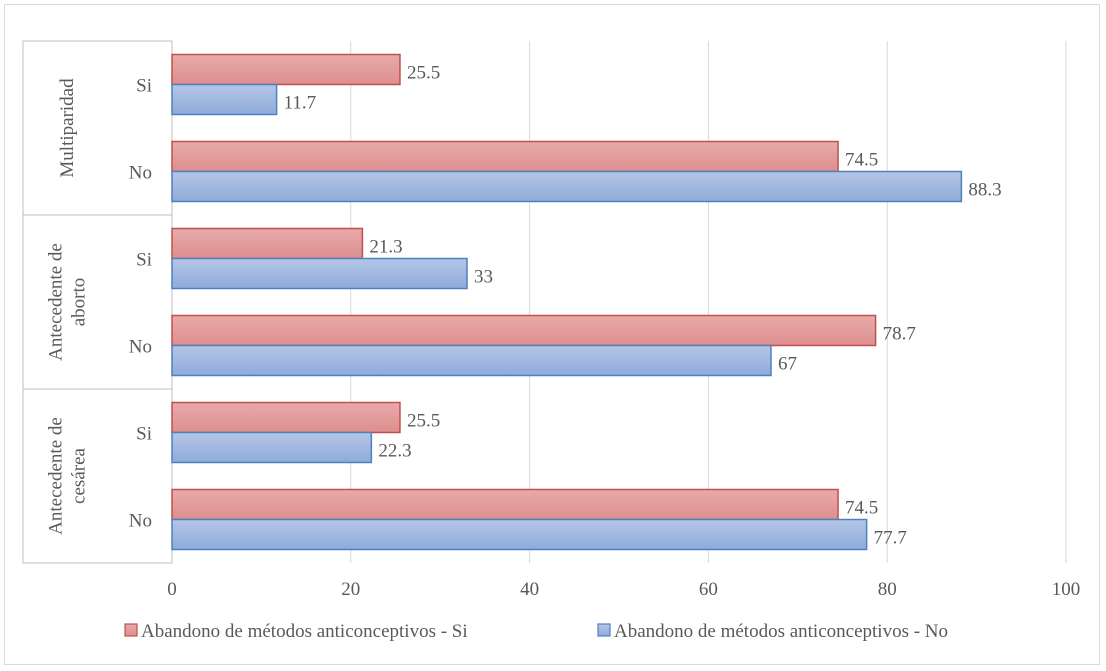 The image size is (1106, 671). What do you see at coordinates (887, 589) in the screenshot?
I see `x-tick-label: 80` at bounding box center [887, 589].